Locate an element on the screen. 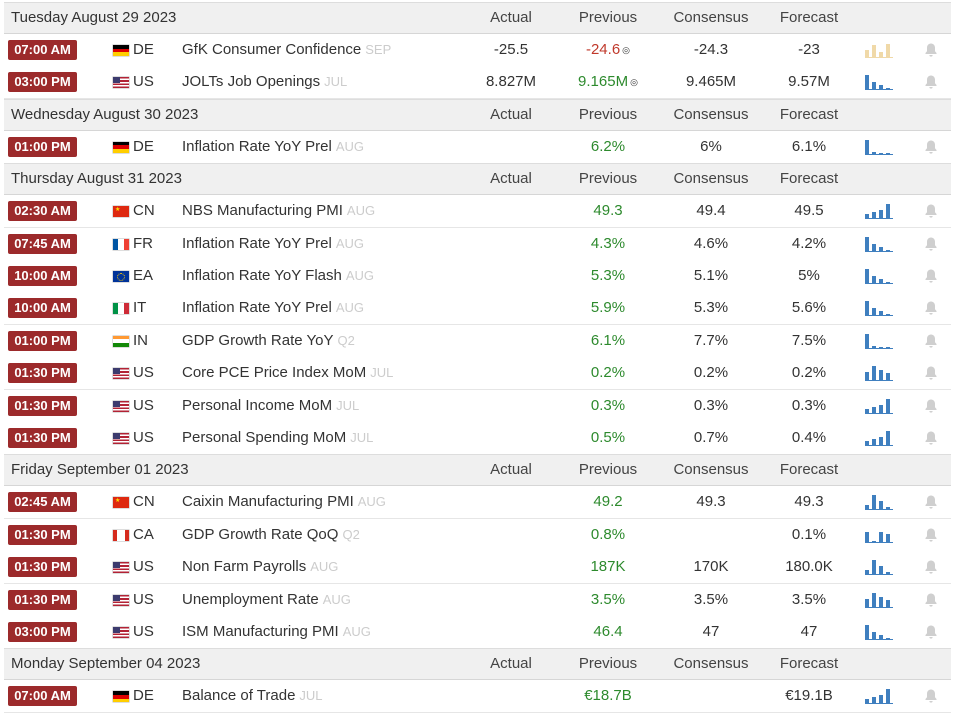 The height and width of the screenshot is (723, 959). event-name-cell: Core PCE Price Index MoM JUL is located at coordinates (287, 372).